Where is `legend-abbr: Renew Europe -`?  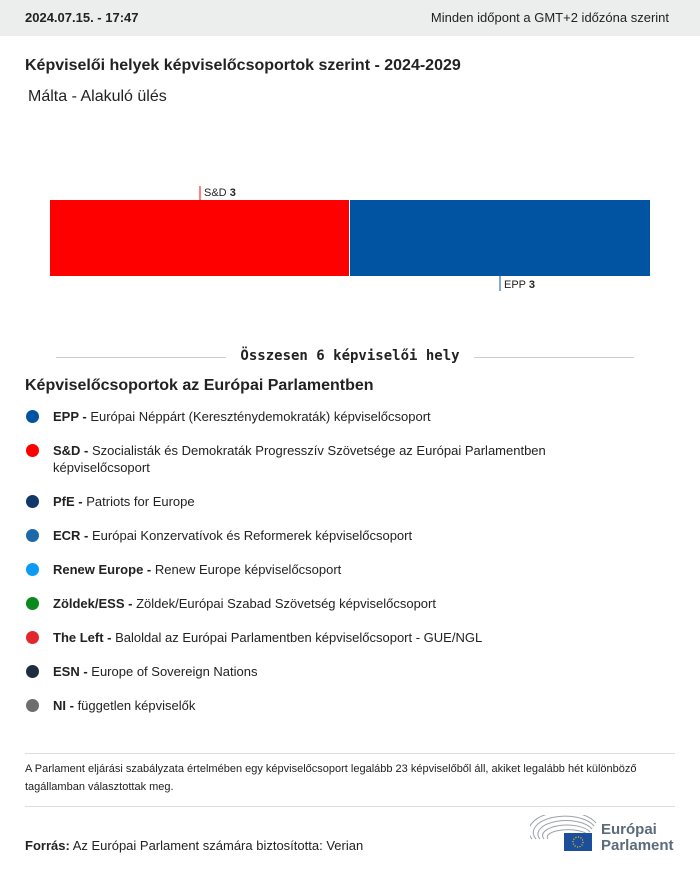
legend-abbr: Renew Europe - is located at coordinates (102, 569).